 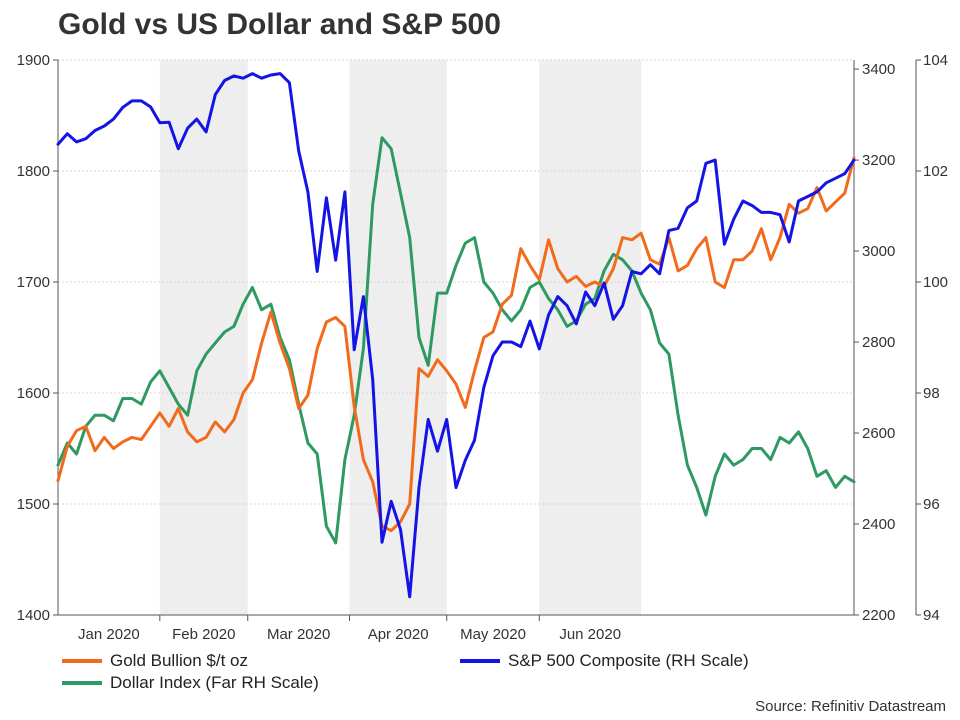 I want to click on legend-swatch-dollar, so click(x=82, y=683).